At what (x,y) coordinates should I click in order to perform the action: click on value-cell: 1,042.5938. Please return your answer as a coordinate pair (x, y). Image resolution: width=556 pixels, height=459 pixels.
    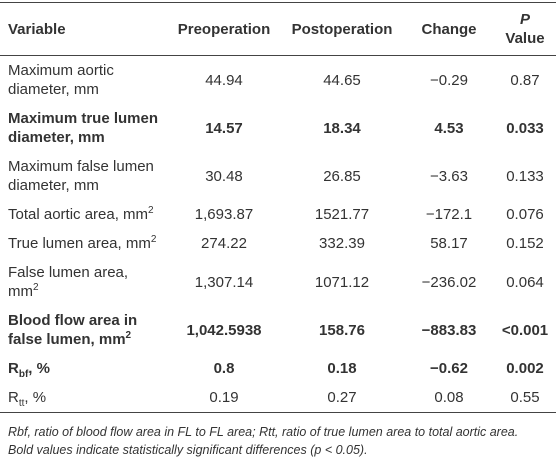
    Looking at the image, I should click on (224, 330).